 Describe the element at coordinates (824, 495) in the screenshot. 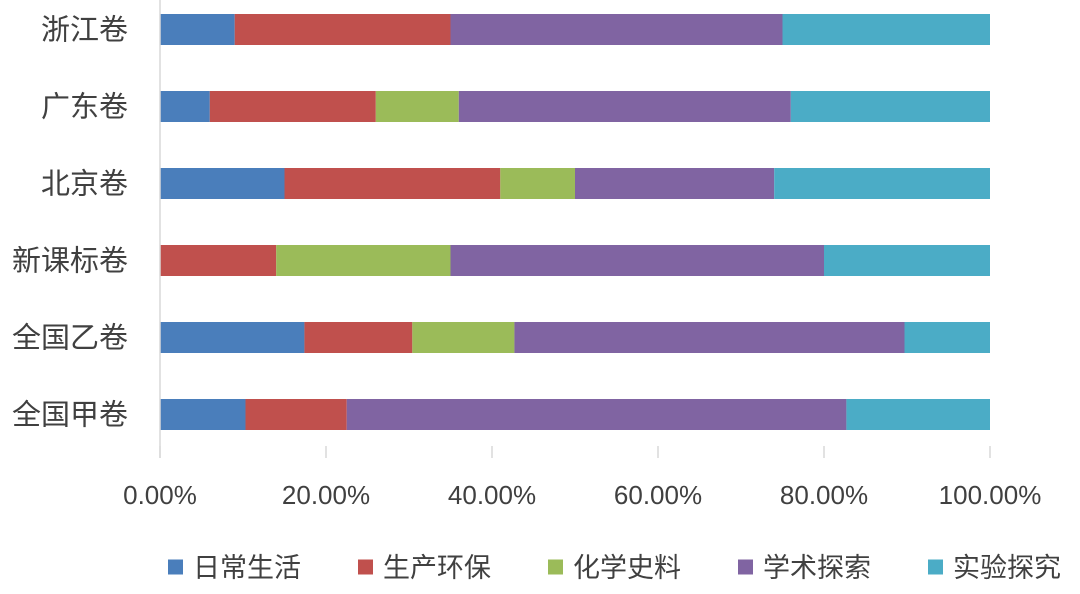

I see `x-tick-label-4: 80.00%` at that location.